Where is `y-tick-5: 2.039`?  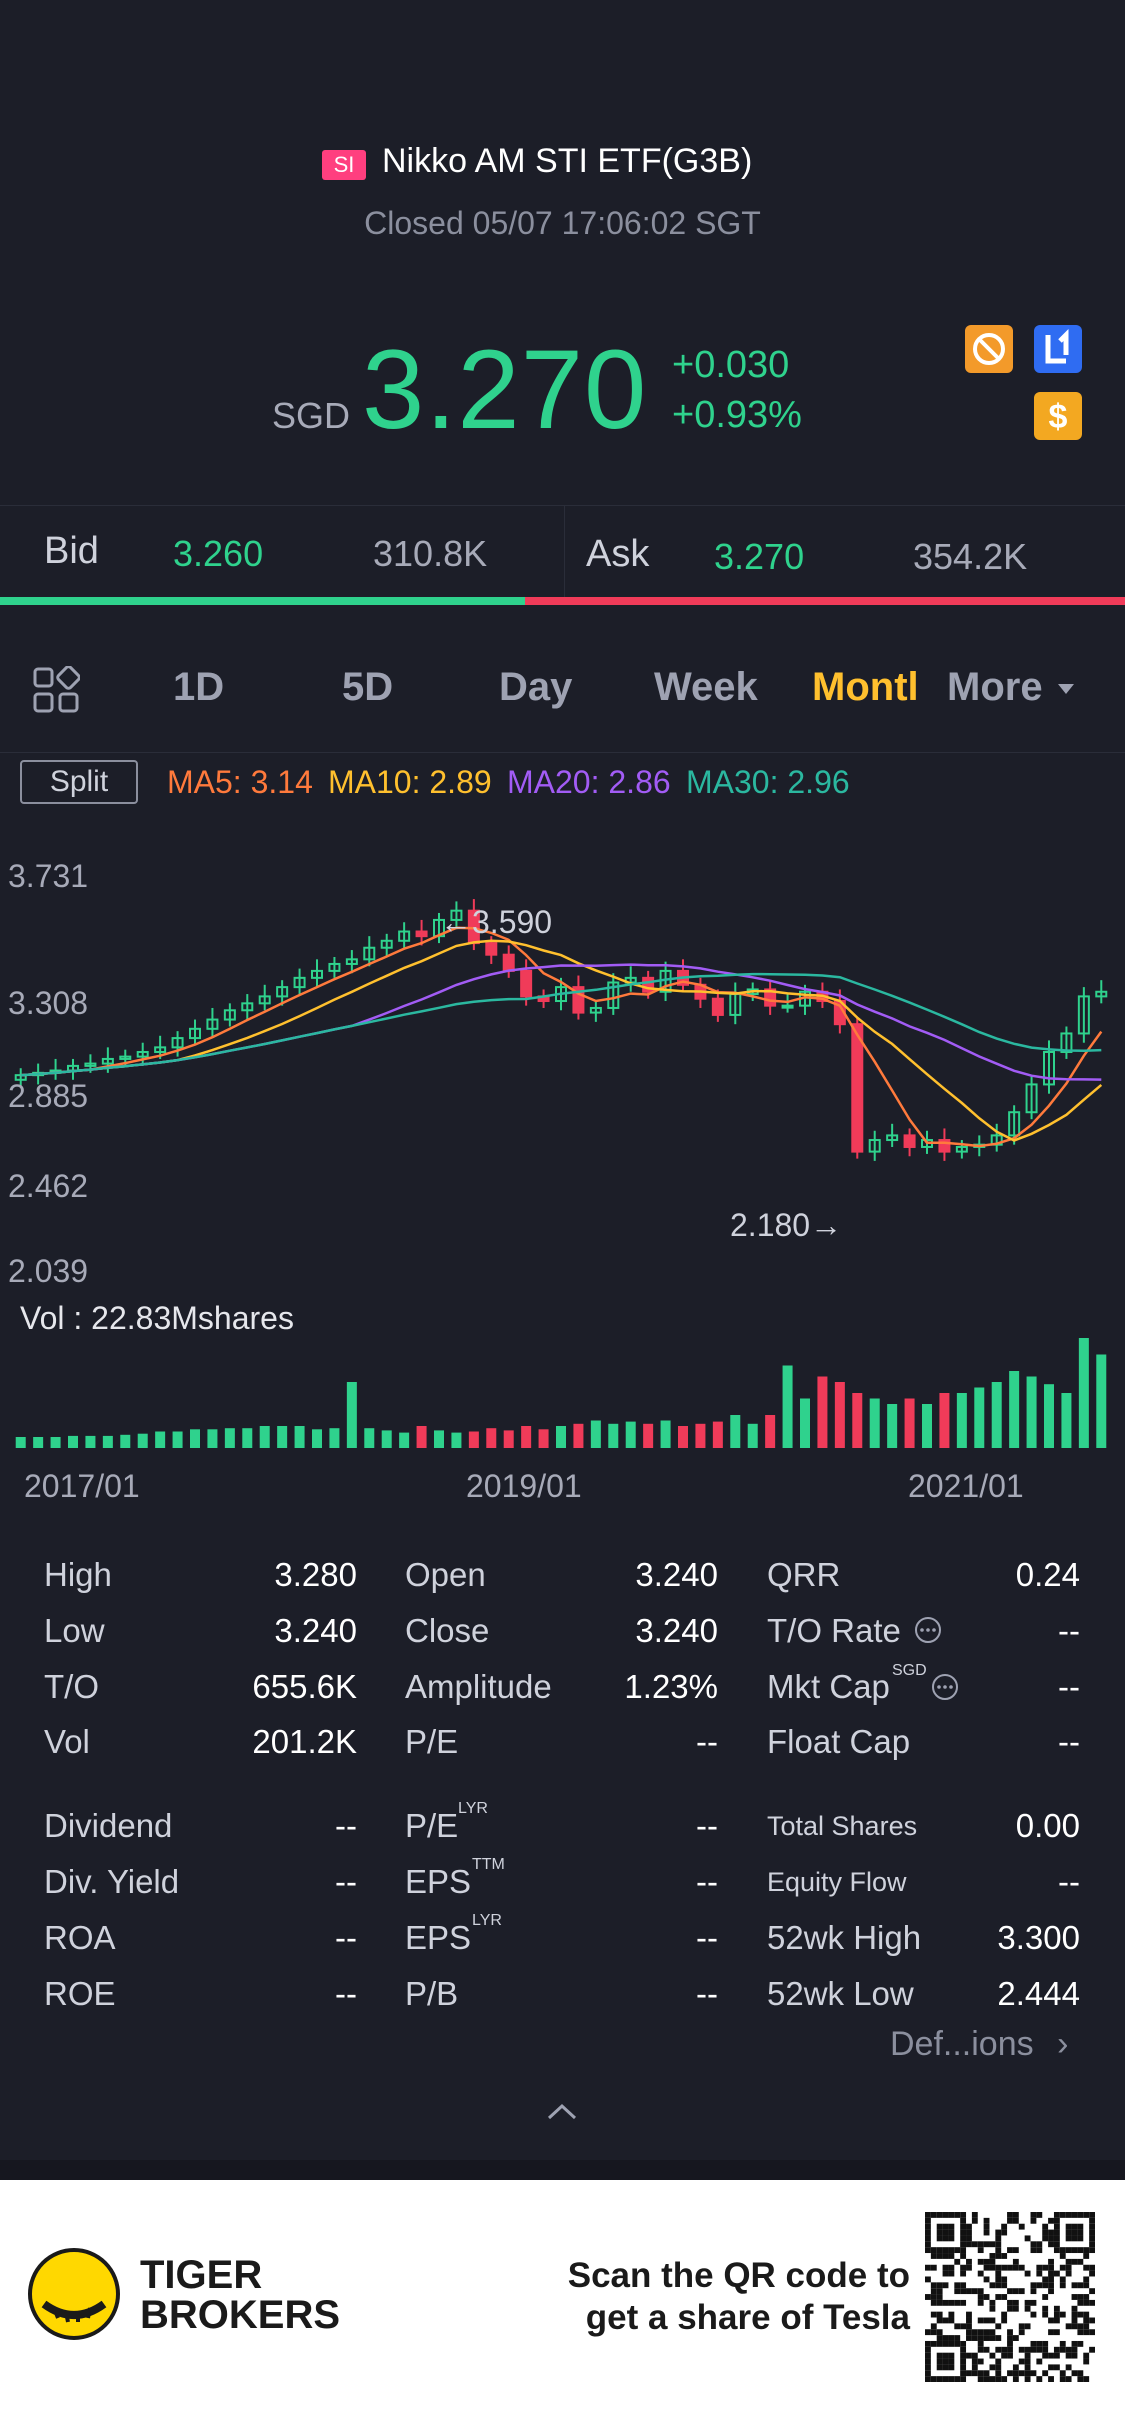 y-tick-5: 2.039 is located at coordinates (48, 1271).